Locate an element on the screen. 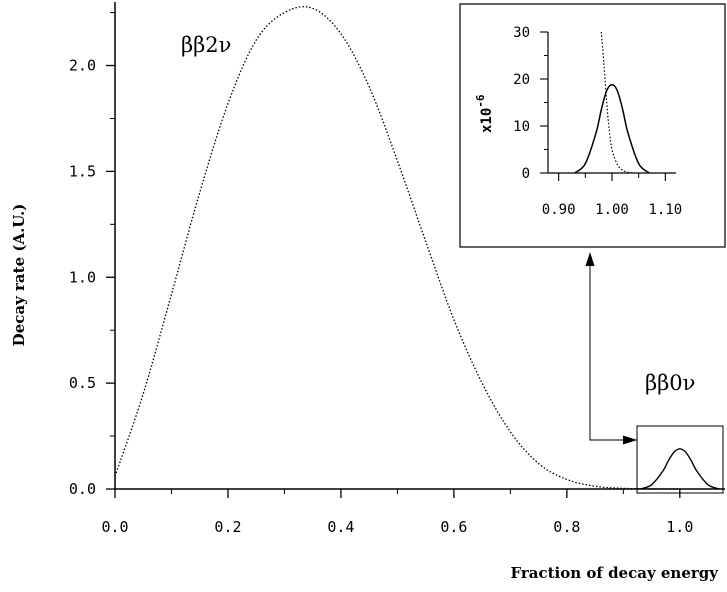 The height and width of the screenshot is (592, 727). y-tick-label: 2.0 is located at coordinates (82, 66).